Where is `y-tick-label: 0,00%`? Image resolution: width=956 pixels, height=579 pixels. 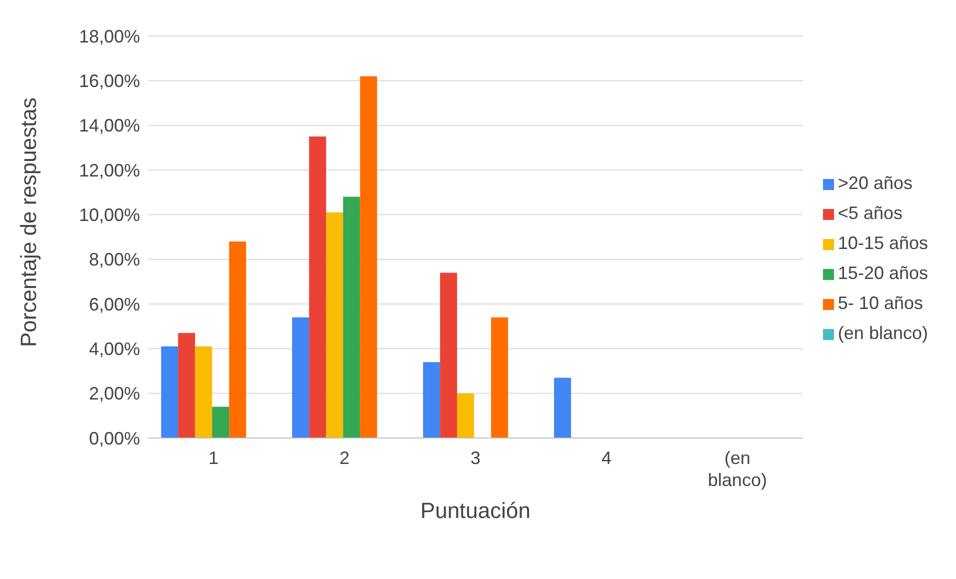 y-tick-label: 0,00% is located at coordinates (114, 438).